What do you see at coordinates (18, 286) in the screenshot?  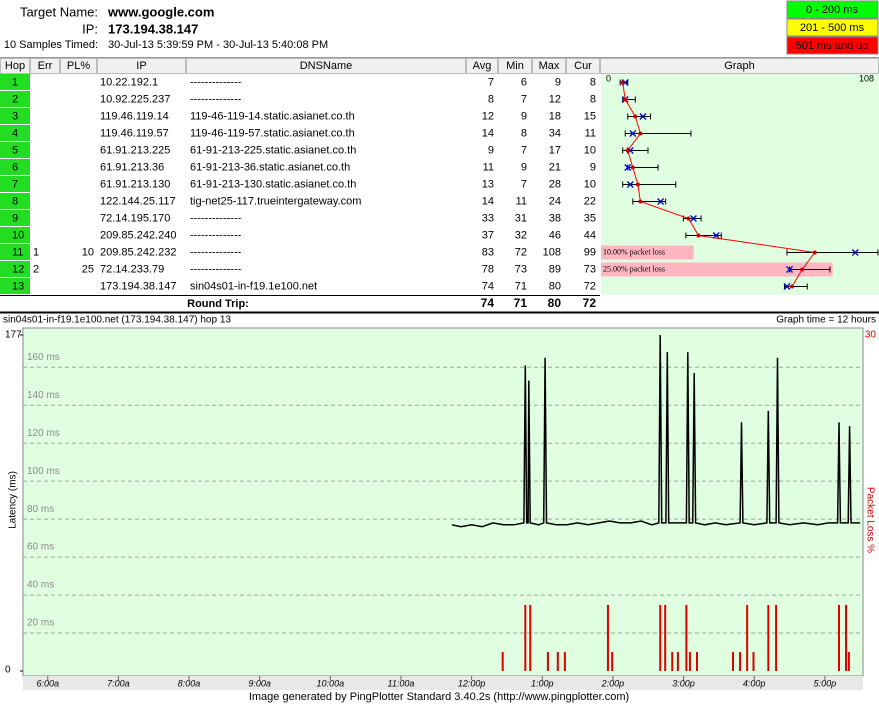 I see `hop: 13` at bounding box center [18, 286].